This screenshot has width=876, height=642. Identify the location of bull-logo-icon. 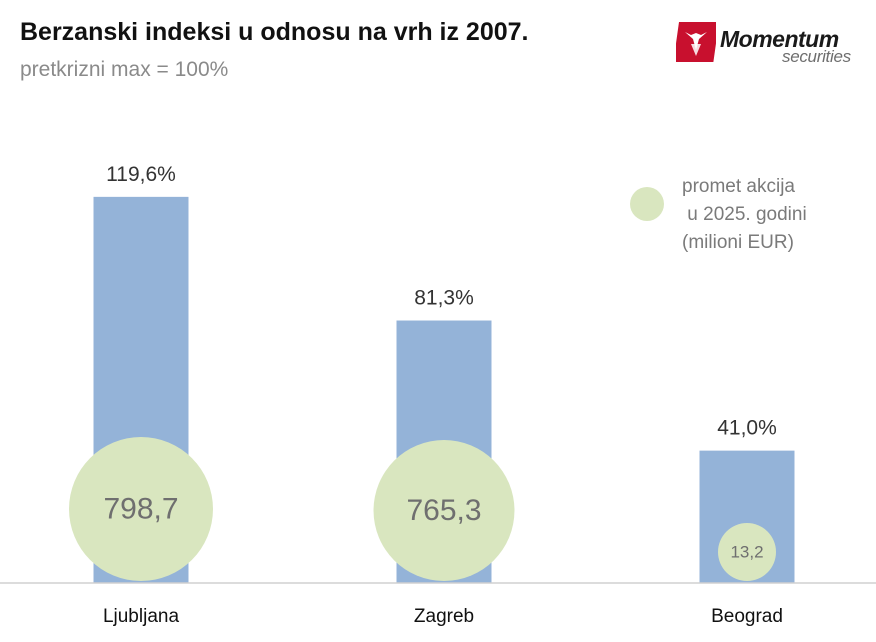
(696, 42).